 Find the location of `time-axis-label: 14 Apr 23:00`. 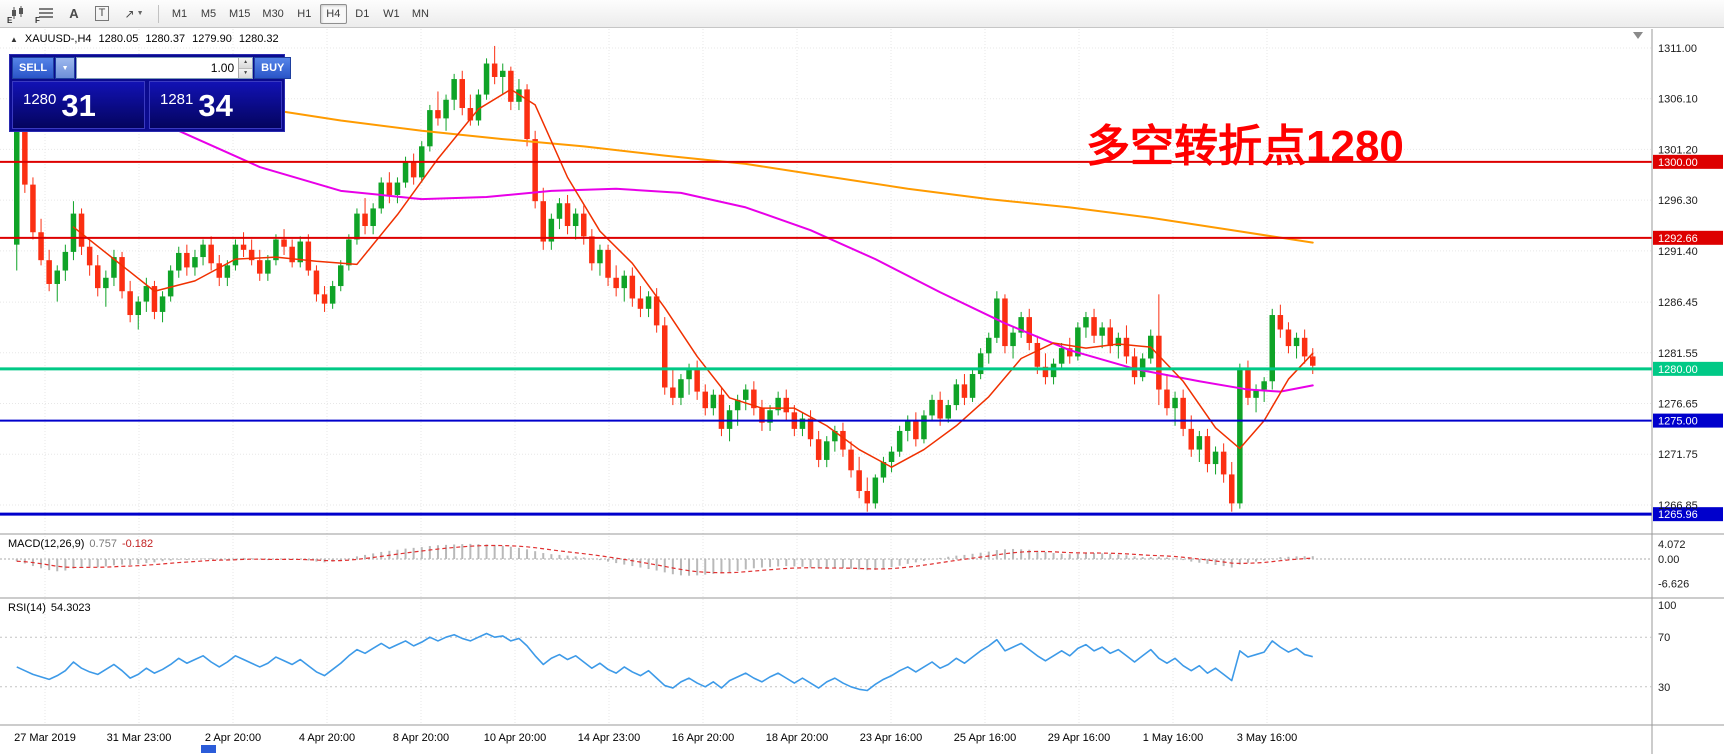

time-axis-label: 14 Apr 23:00 is located at coordinates (609, 738).